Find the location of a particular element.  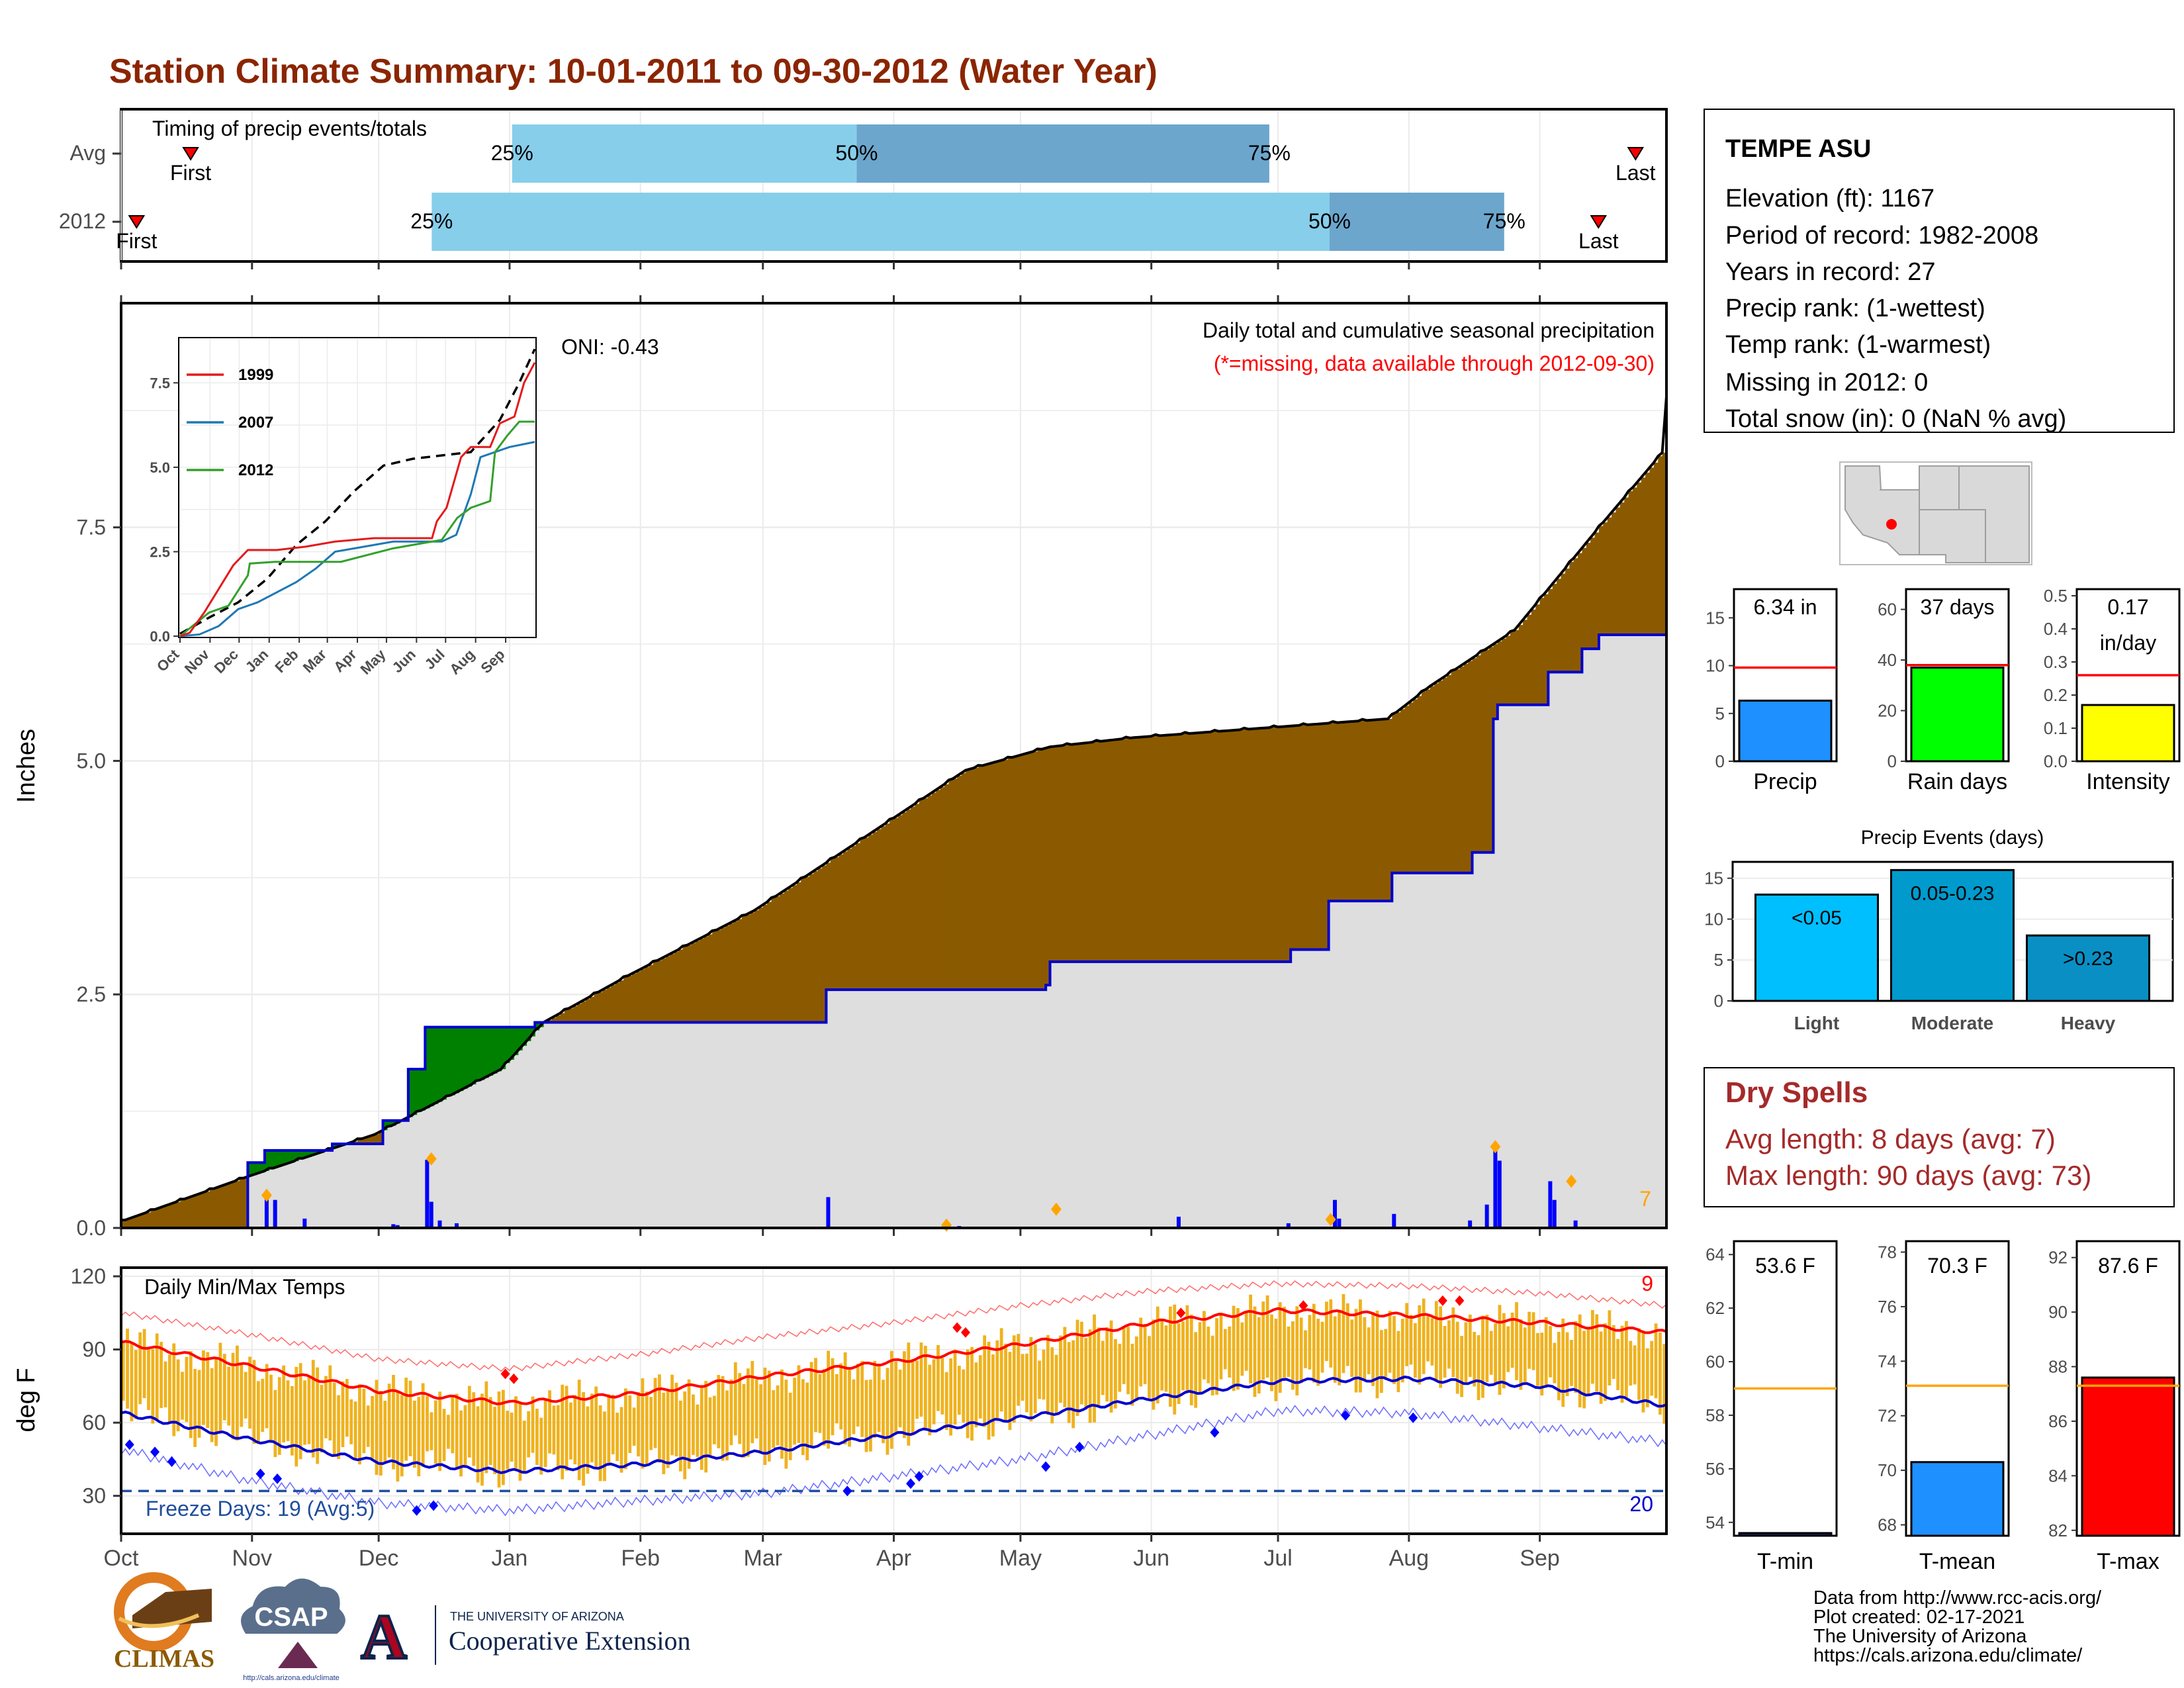

mini-bar-y-tick-label: 0.4 is located at coordinates (2056, 629).